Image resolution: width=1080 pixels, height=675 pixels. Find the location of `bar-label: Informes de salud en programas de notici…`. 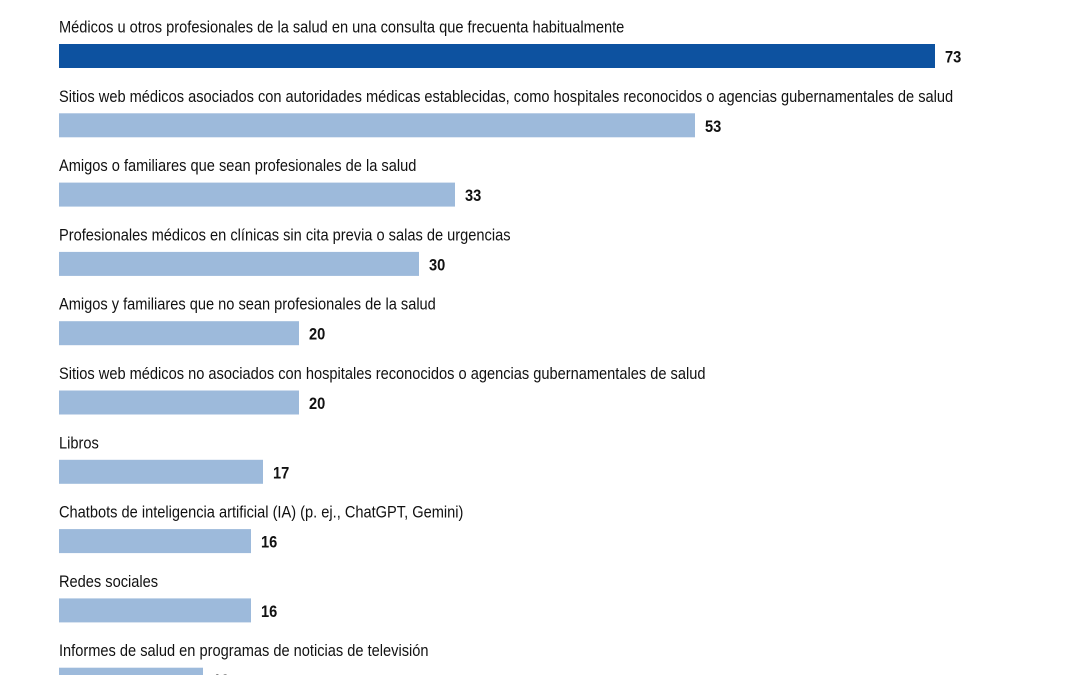

bar-label: Informes de salud en programas de notici… is located at coordinates (244, 651).